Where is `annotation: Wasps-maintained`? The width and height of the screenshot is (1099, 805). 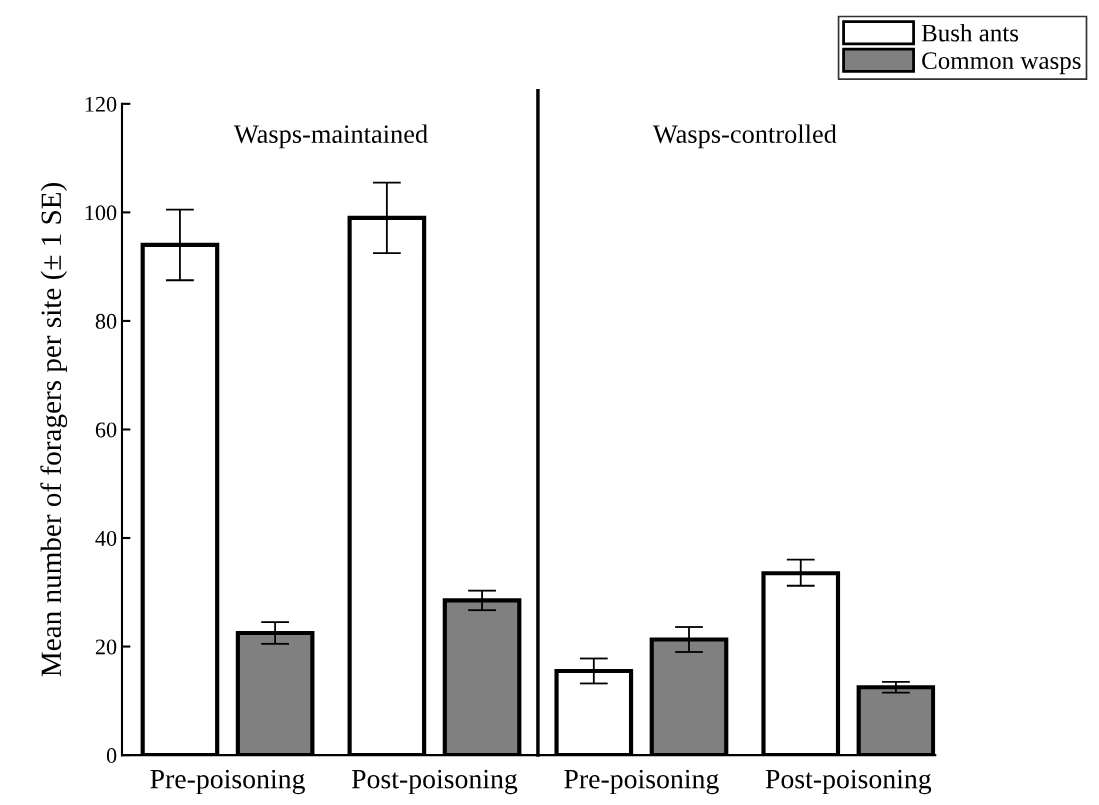 annotation: Wasps-maintained is located at coordinates (330, 136).